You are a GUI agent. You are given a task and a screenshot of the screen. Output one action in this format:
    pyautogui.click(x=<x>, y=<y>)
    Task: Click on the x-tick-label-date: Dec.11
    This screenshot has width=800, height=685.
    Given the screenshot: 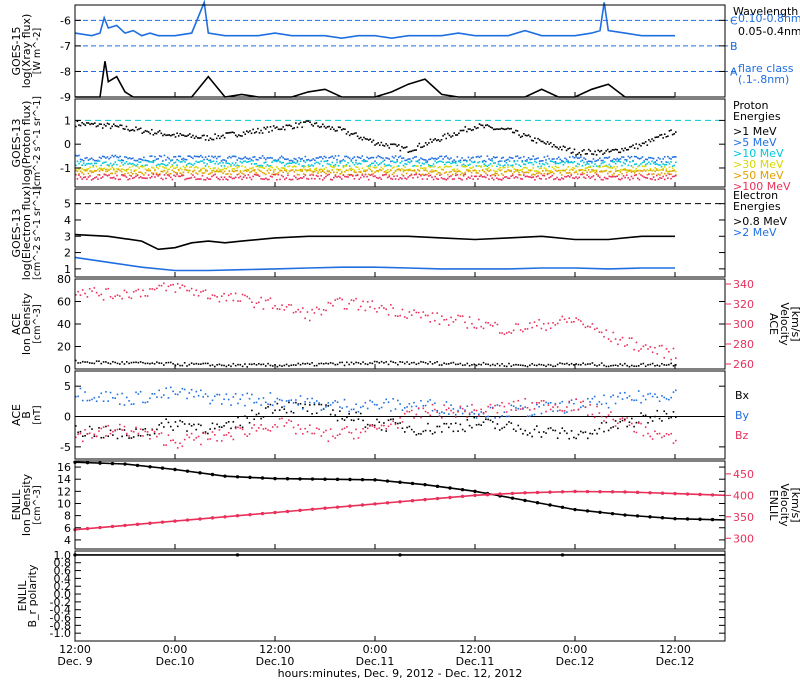 What is the action you would take?
    pyautogui.click(x=375, y=661)
    